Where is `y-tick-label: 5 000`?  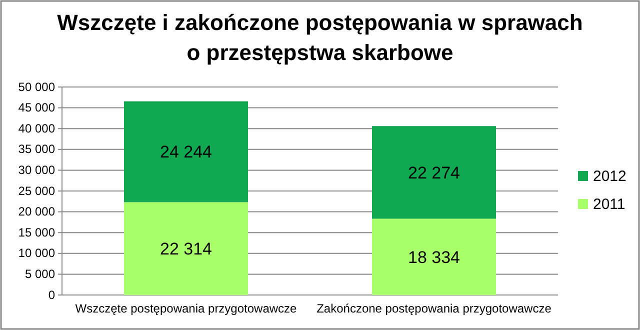
y-tick-label: 5 000 is located at coordinates (40, 274).